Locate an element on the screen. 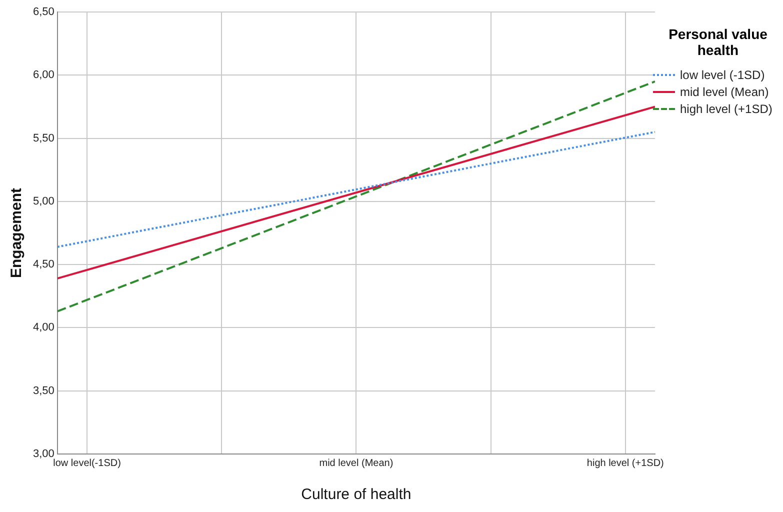 This screenshot has height=512, width=783. y-tick-label: 6,50 is located at coordinates (43, 12).